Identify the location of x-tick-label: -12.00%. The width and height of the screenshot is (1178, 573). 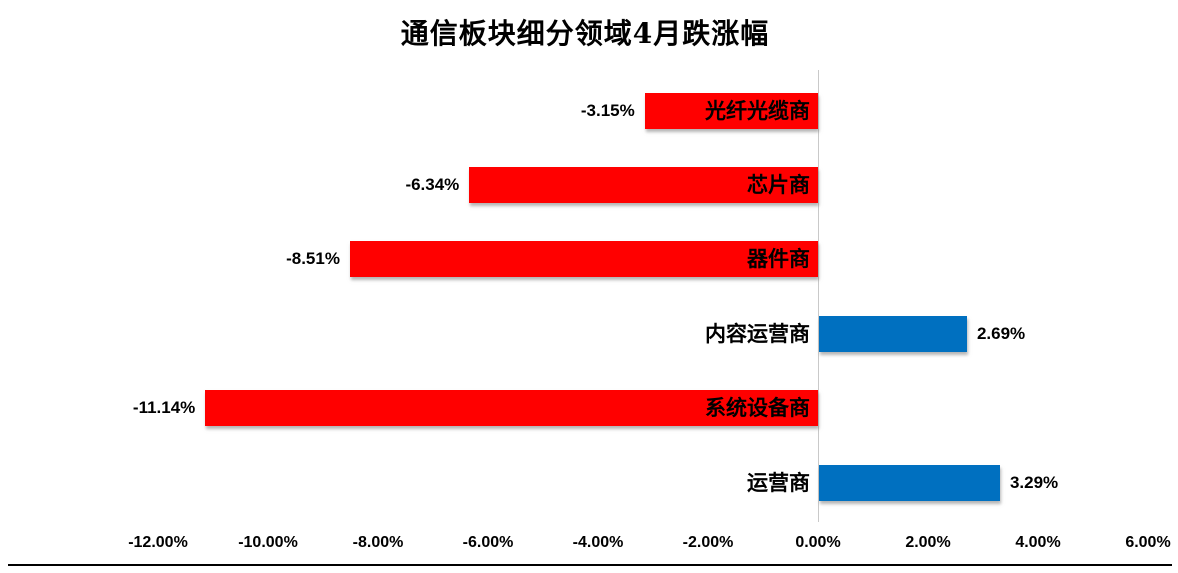
(158, 542).